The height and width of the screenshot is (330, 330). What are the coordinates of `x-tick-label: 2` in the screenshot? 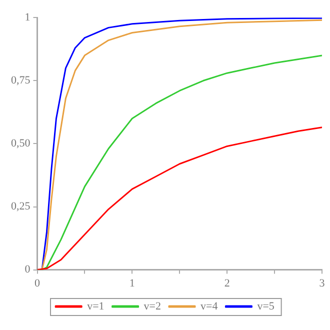 It's located at (227, 283).